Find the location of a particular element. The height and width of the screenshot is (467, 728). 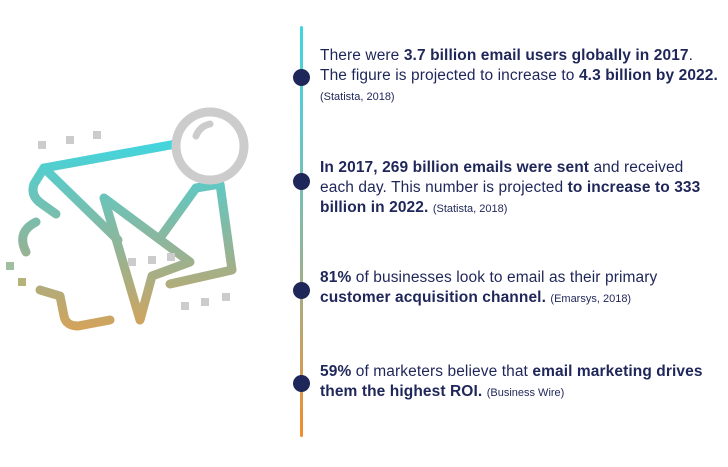

fact-source: (Business Wire) is located at coordinates (525, 393).